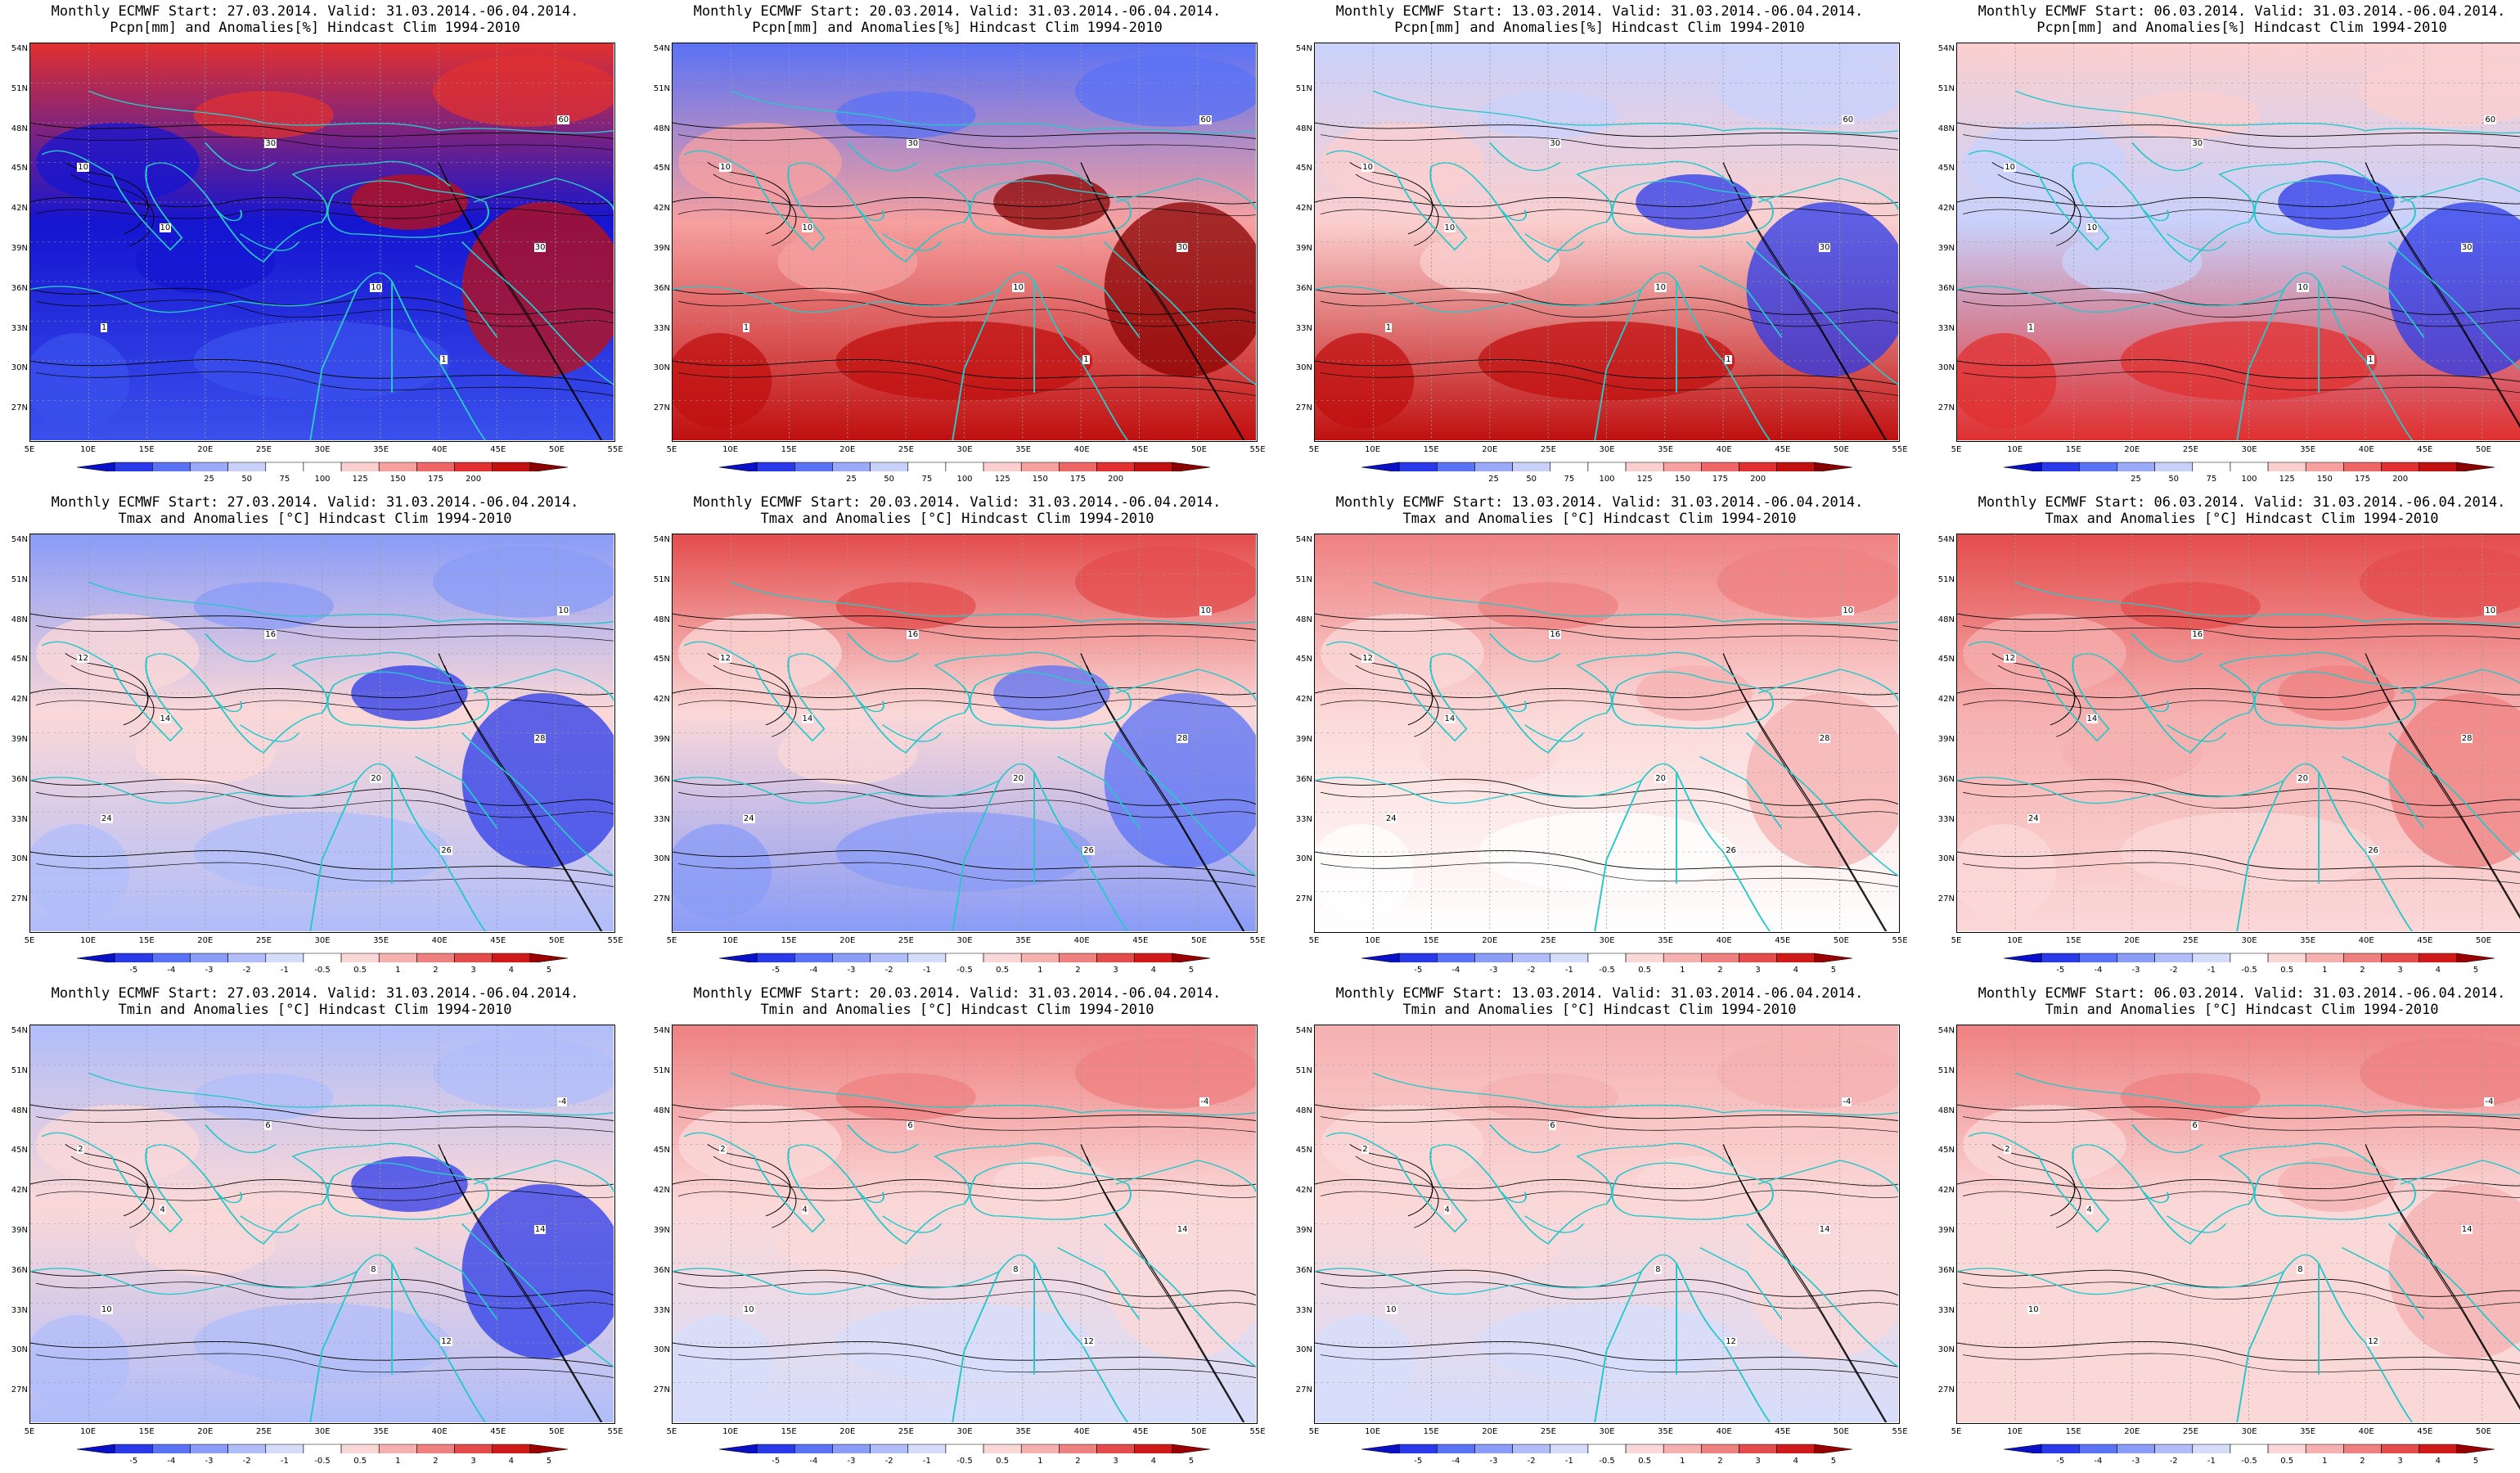 The height and width of the screenshot is (1473, 2520). What do you see at coordinates (1040, 479) in the screenshot?
I see `colorbar-tick-label: 150` at bounding box center [1040, 479].